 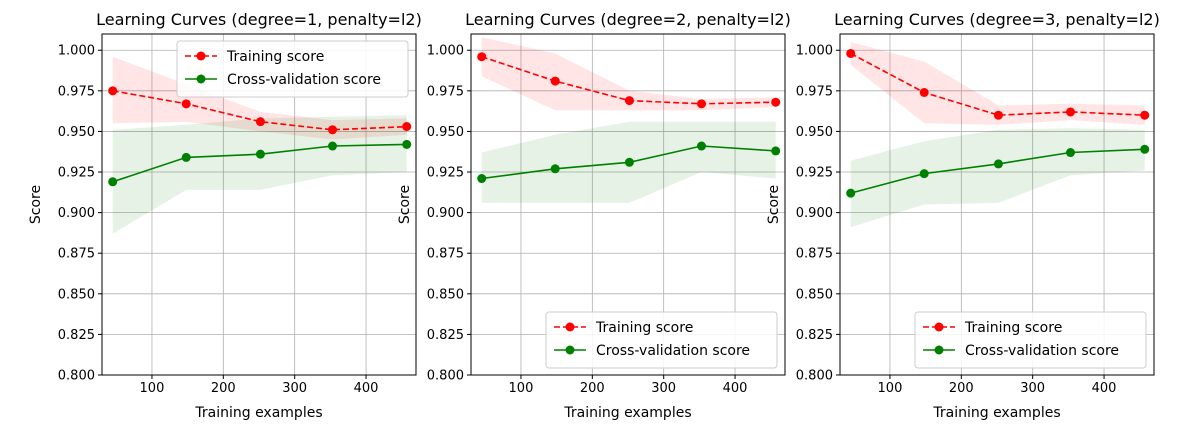 What do you see at coordinates (997, 19) in the screenshot?
I see `chart-title: Learning Curves (degree=3, penalty=l2)` at bounding box center [997, 19].